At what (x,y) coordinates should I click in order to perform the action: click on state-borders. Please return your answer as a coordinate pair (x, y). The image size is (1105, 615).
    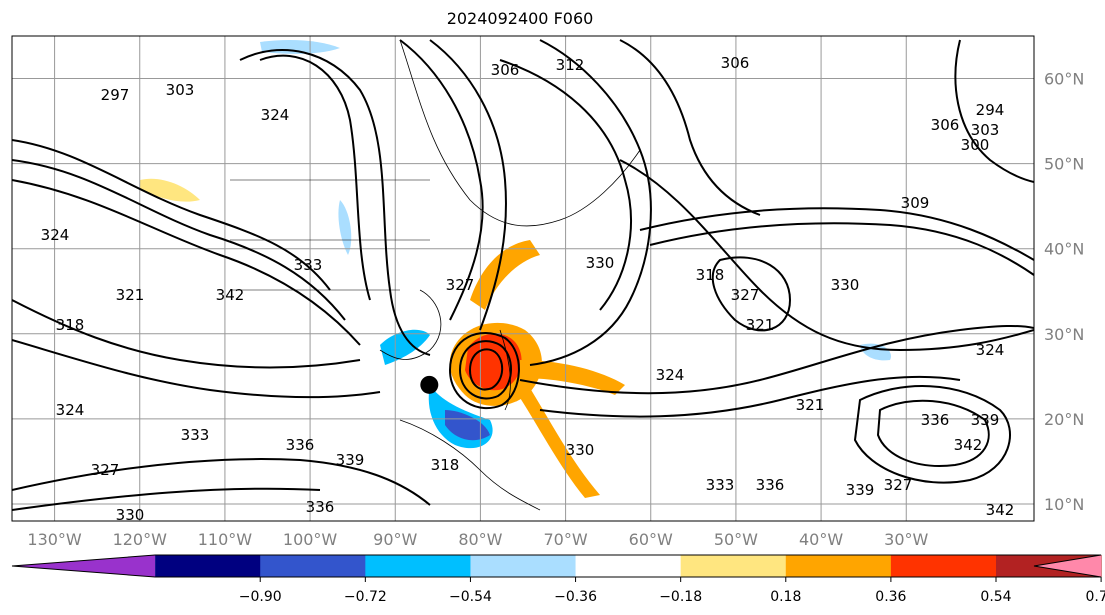
    Looking at the image, I should click on (330, 235).